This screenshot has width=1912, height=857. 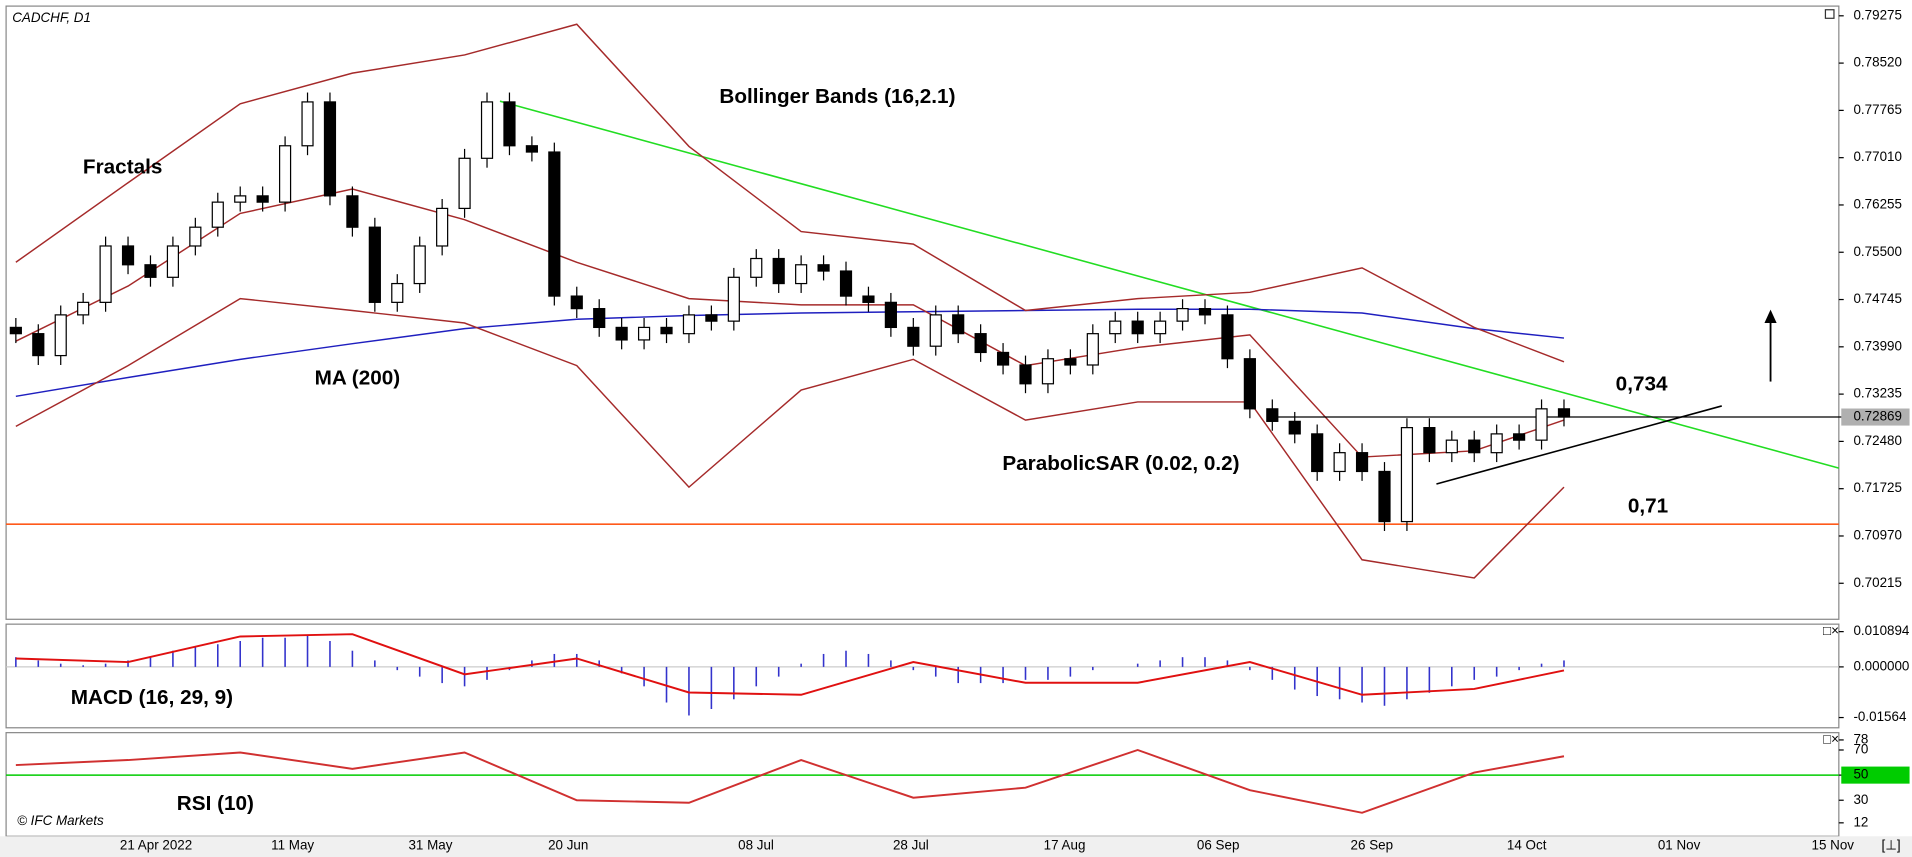 What do you see at coordinates (1891, 845) in the screenshot?
I see `axis-icon: [⊥]` at bounding box center [1891, 845].